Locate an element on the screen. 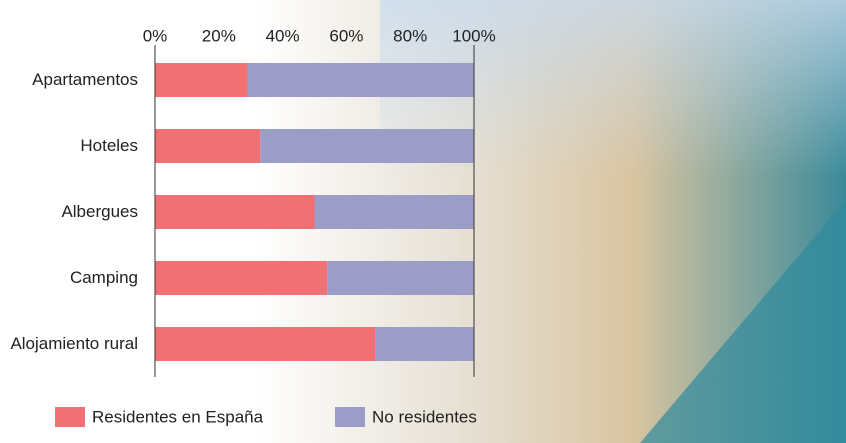 The height and width of the screenshot is (443, 846). x-tick-label: 80% is located at coordinates (410, 35).